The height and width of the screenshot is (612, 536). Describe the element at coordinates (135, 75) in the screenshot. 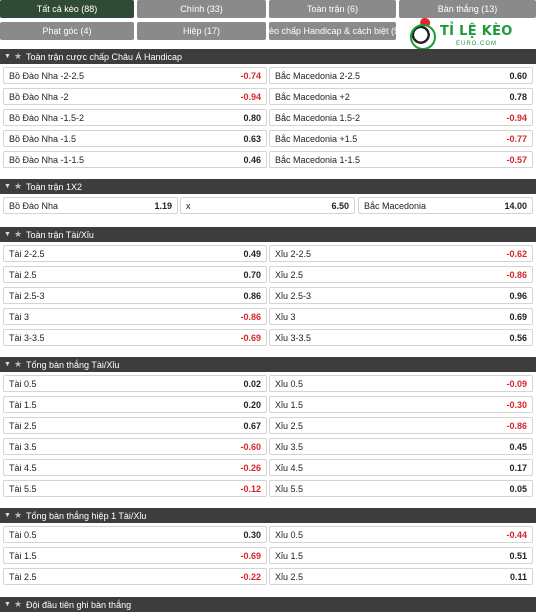

I see `odds-cell: Bồ Đào Nha -2-2.5 -0.74` at that location.